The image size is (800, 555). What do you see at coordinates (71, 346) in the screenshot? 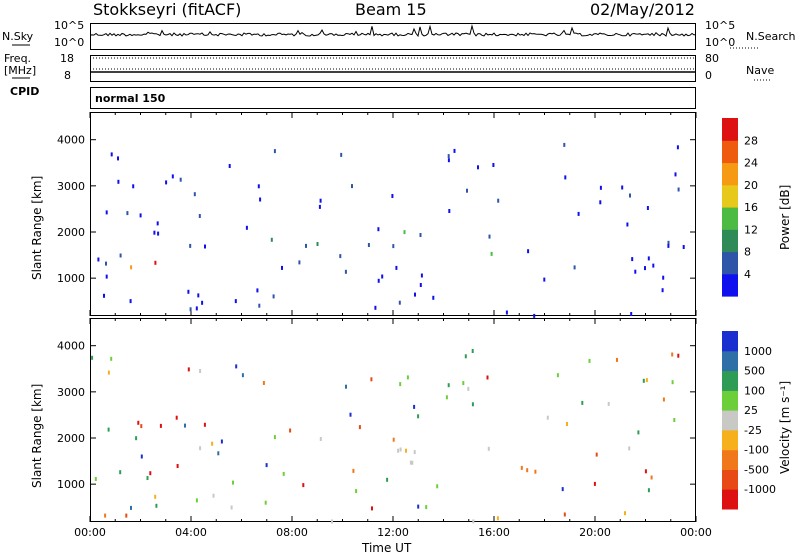
I see `ytick-label-1-3: 4000` at bounding box center [71, 346].